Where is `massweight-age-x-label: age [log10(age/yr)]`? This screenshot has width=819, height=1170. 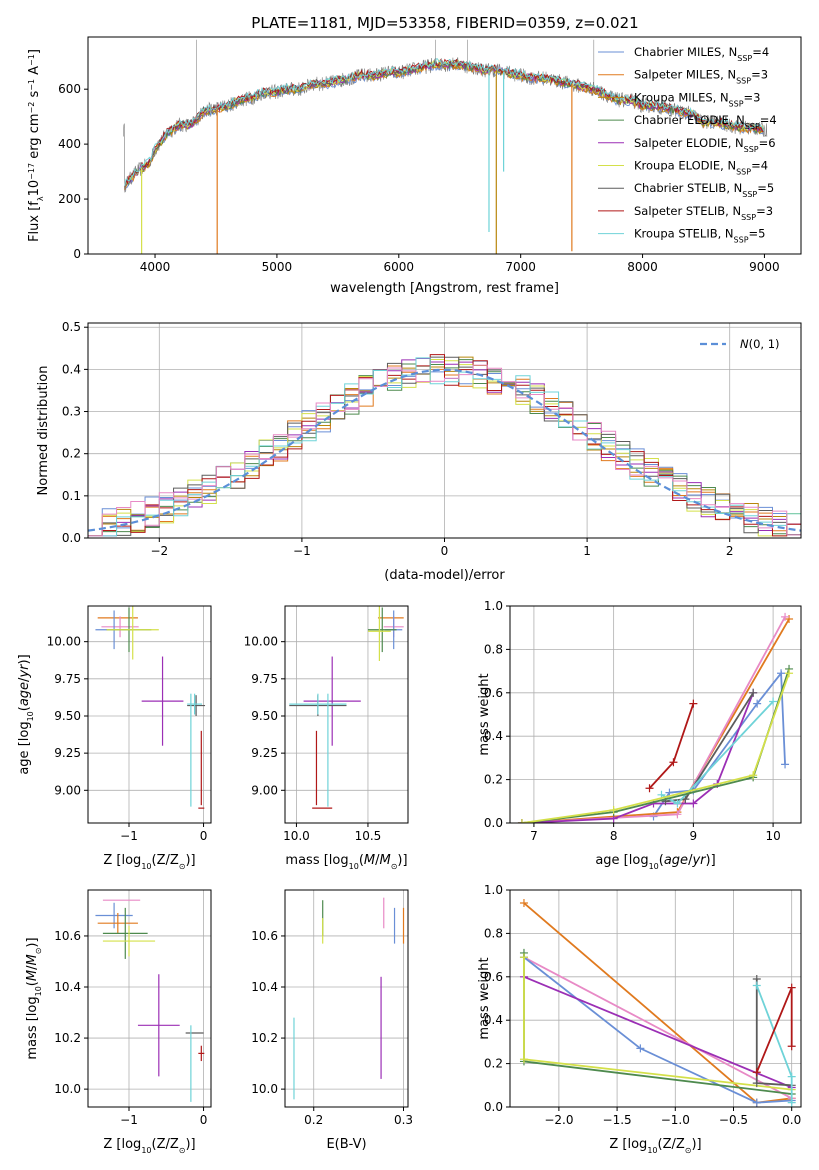
massweight-age-x-label: age [log10(age/yr)] is located at coordinates (655, 862).